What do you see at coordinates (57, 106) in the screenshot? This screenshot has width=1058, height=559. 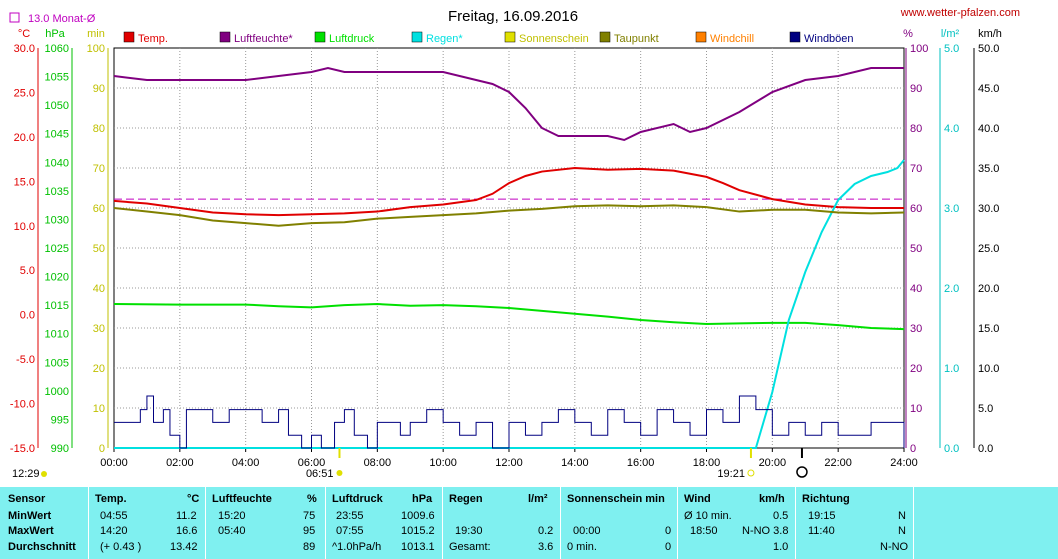 I see `pressure-tick-label: 1050` at bounding box center [57, 106].